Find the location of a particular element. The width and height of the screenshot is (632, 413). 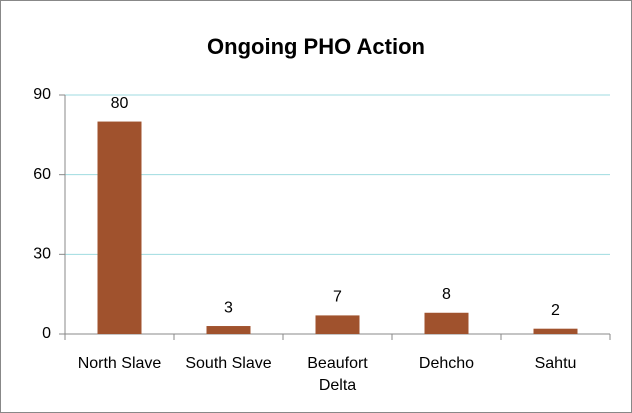

data-label: 8 is located at coordinates (446, 294).